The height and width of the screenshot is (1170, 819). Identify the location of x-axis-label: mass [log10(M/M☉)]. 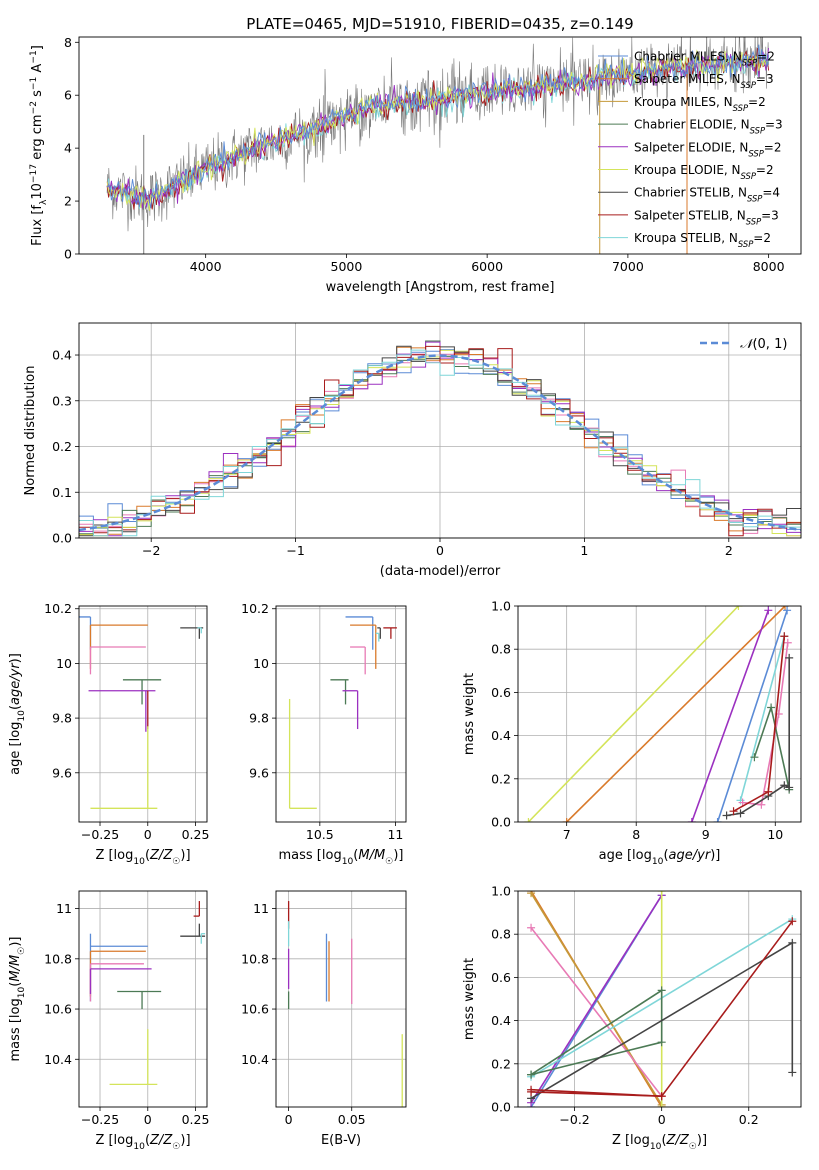
(341, 857).